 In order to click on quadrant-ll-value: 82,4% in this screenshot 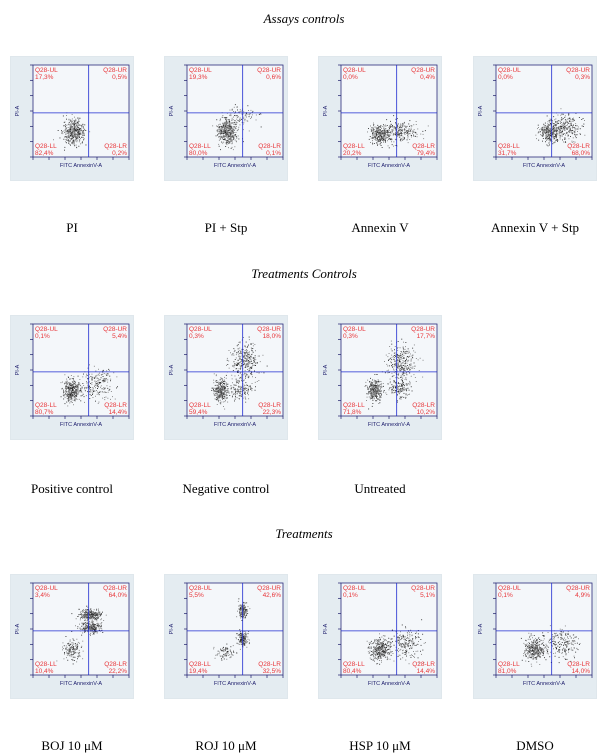, I will do `click(44, 153)`.